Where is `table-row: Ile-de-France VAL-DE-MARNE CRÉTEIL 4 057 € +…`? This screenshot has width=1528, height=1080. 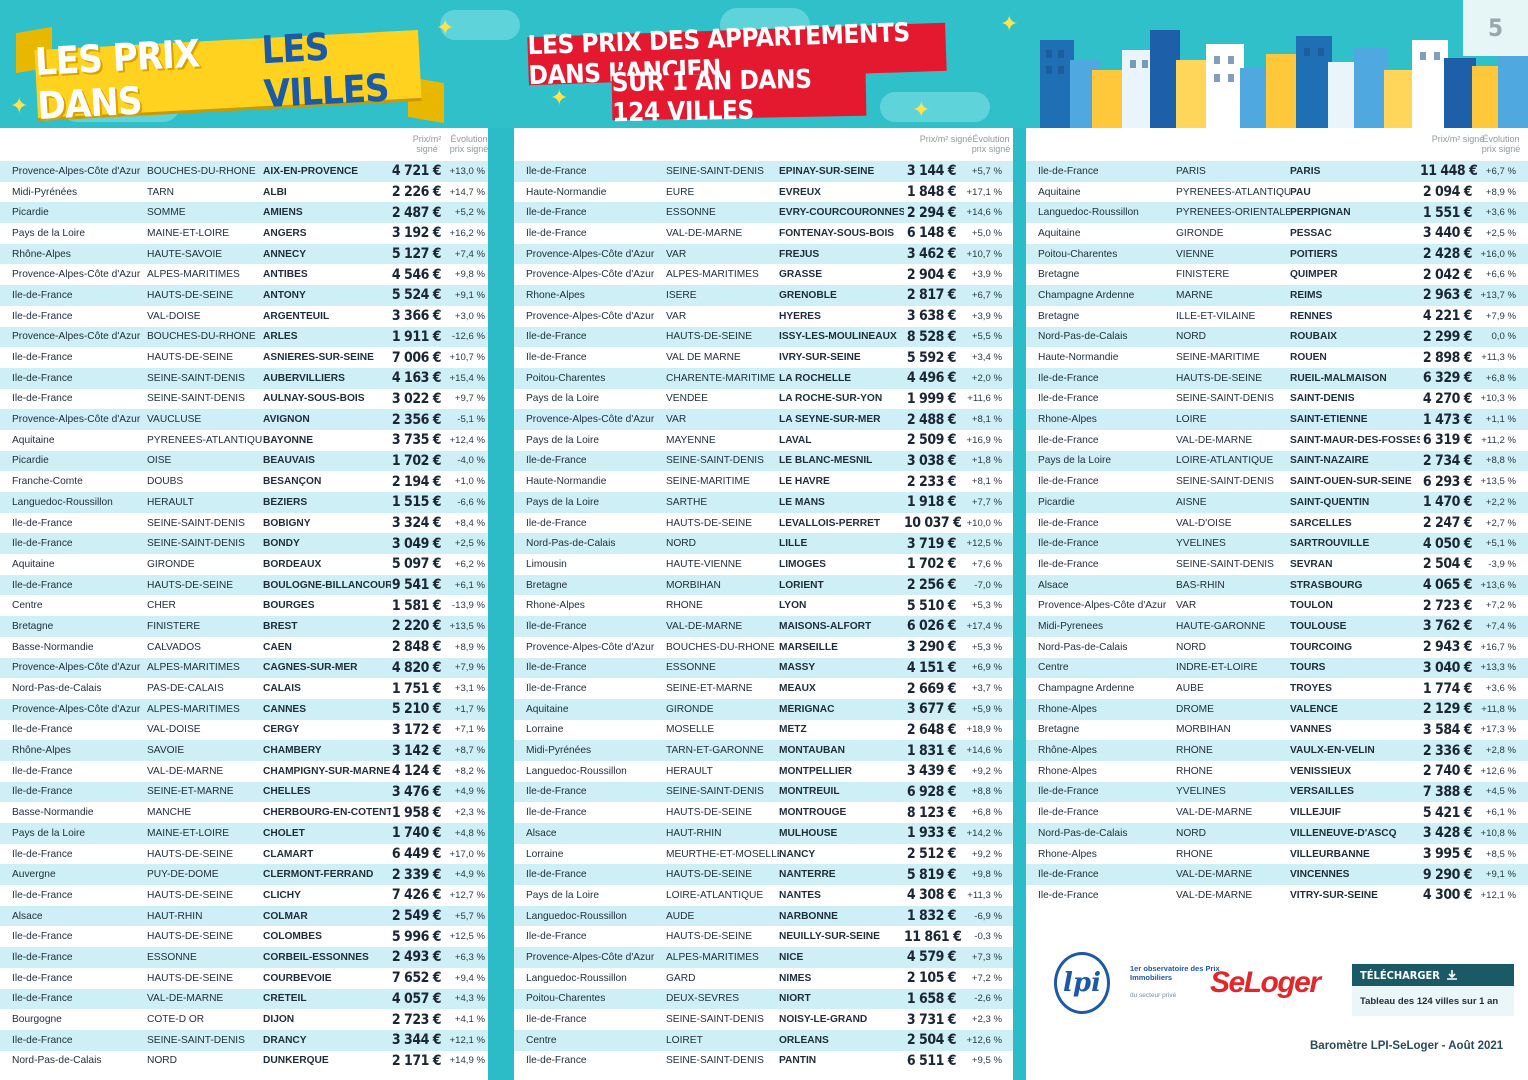 table-row: Ile-de-France VAL-DE-MARNE CRÉTEIL 4 057 € +… is located at coordinates (244, 999).